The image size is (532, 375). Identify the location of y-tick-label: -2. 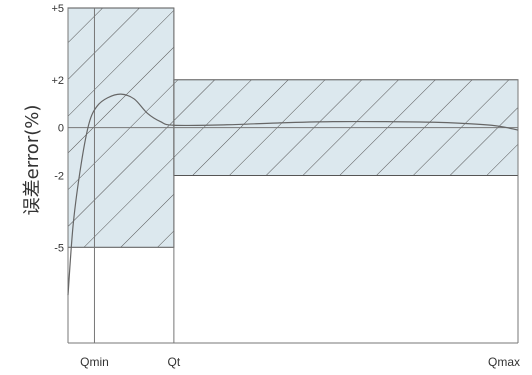
(59, 177).